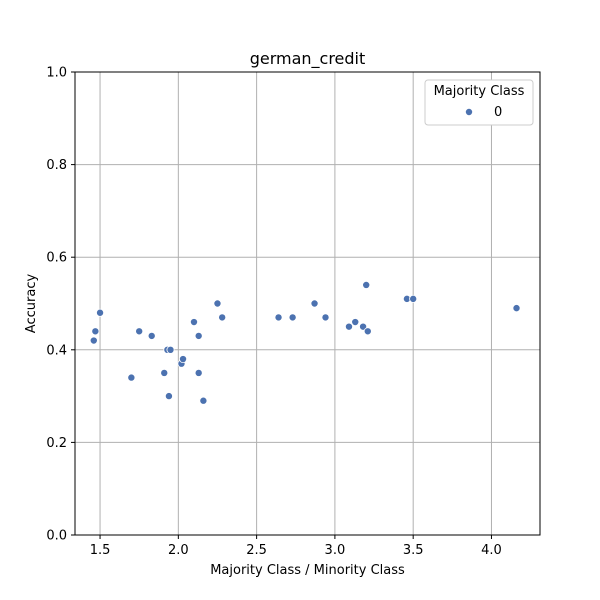 This screenshot has height=600, width=600. I want to click on y-tick-label: 0.6, so click(56, 258).